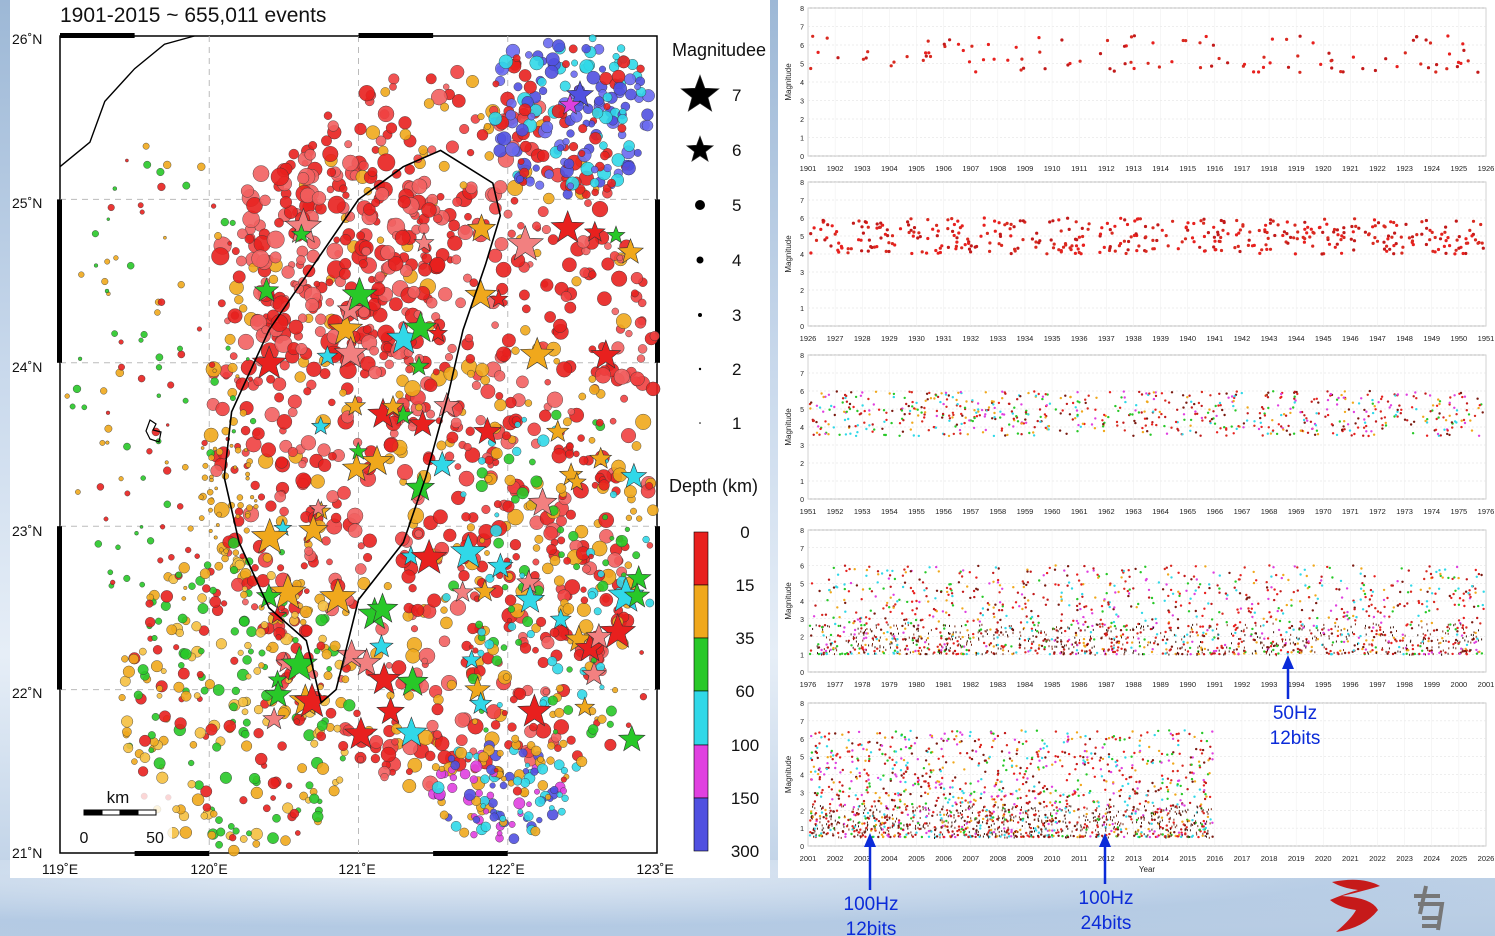 This screenshot has width=1495, height=936. Describe the element at coordinates (700, 148) in the screenshot. I see `map-event-star` at that location.